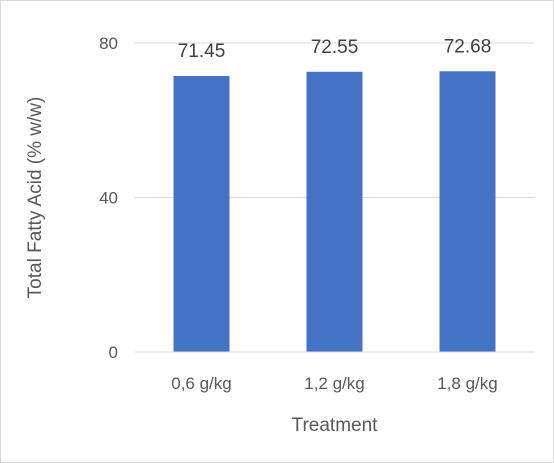  Describe the element at coordinates (201, 383) in the screenshot. I see `x-tick-label: 0,6 g/kg` at that location.